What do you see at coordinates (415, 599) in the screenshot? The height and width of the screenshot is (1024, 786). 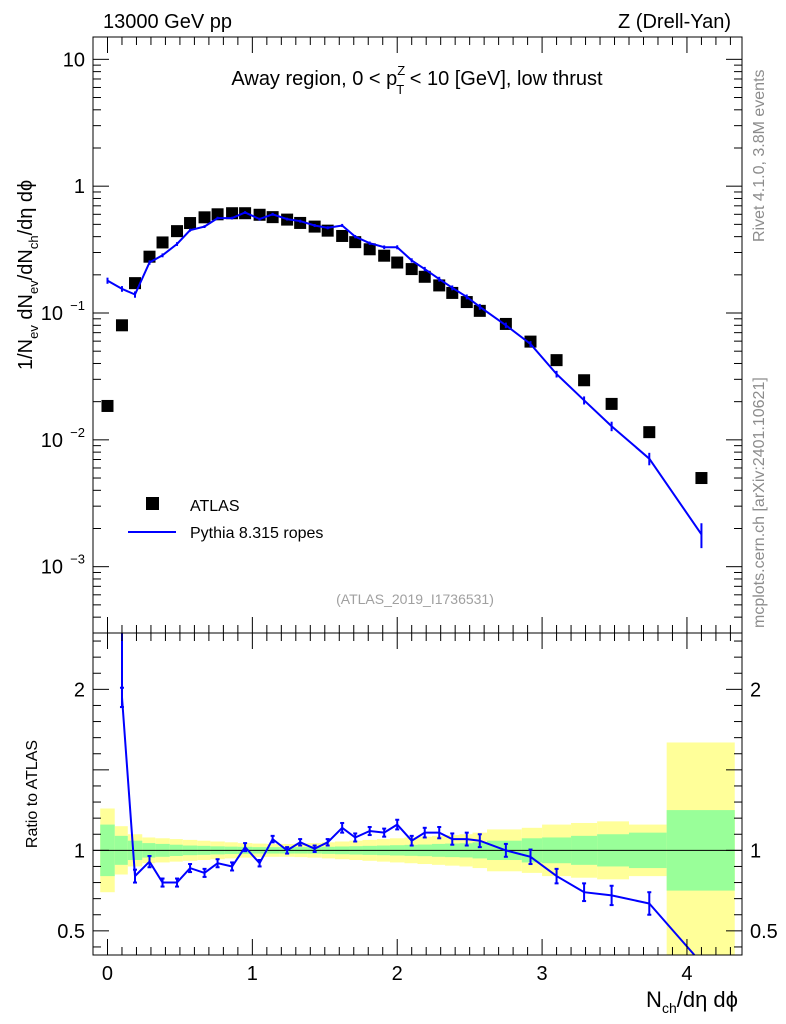 I see `analysis-id: (ATLAS_2019_I1736531)` at bounding box center [415, 599].